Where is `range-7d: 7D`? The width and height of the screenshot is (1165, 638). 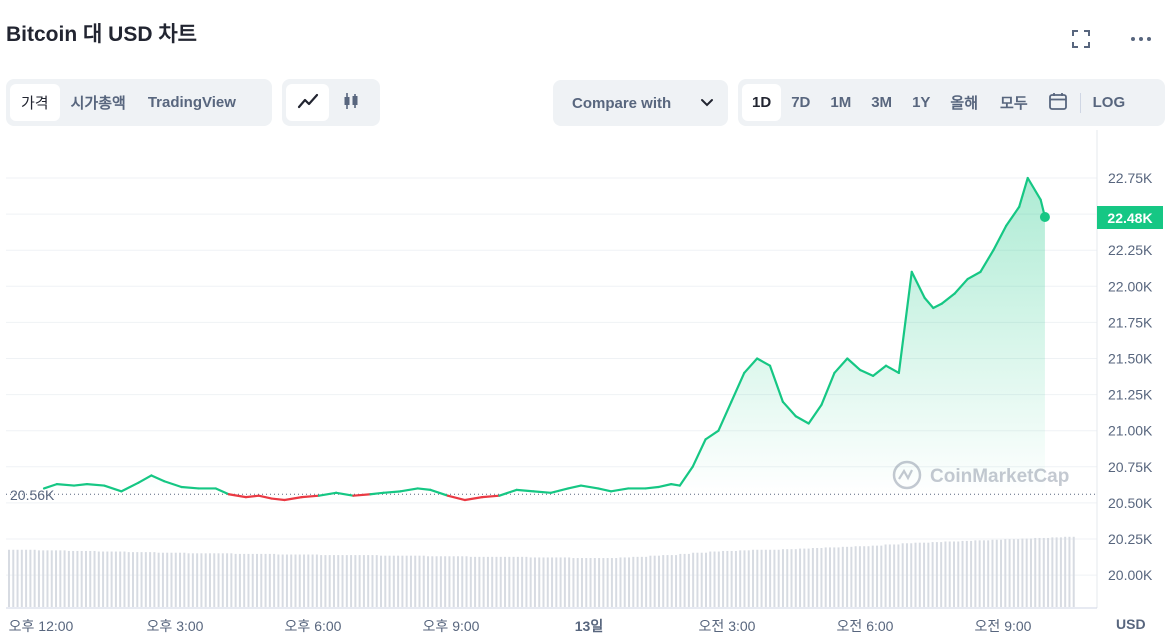
range-7d: 7D is located at coordinates (801, 102).